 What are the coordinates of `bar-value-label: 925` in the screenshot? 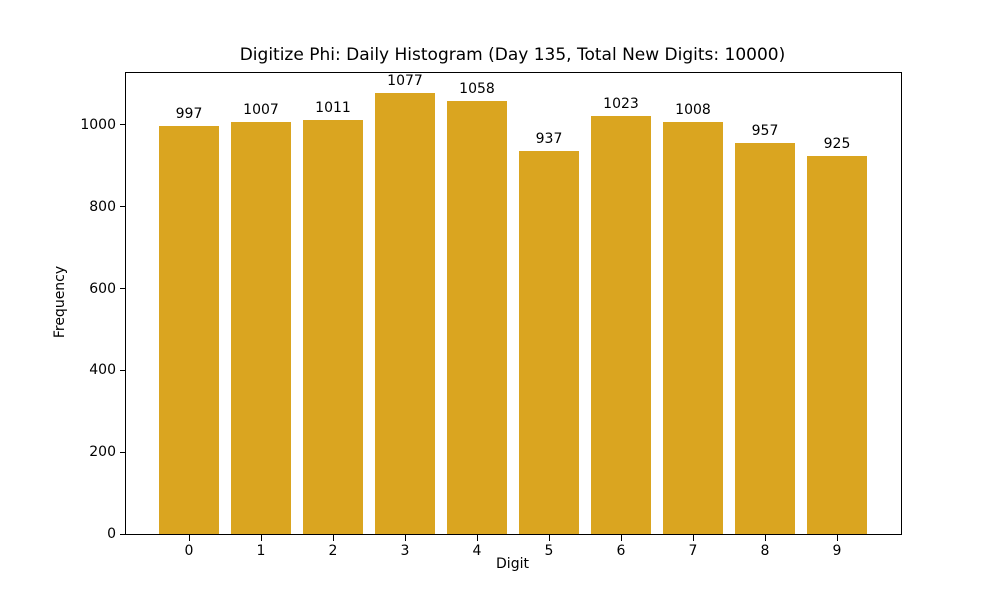 It's located at (837, 143).